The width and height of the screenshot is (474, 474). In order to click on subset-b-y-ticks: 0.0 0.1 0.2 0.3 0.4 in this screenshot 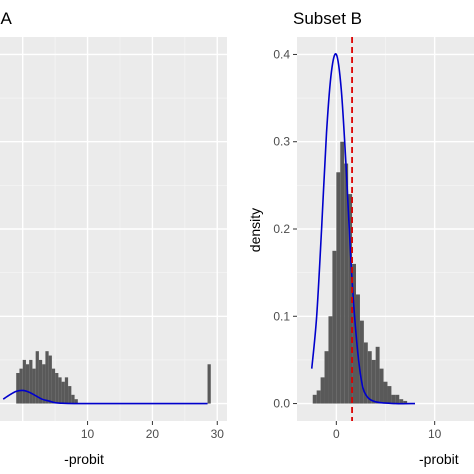, I will do `click(285, 229)`.